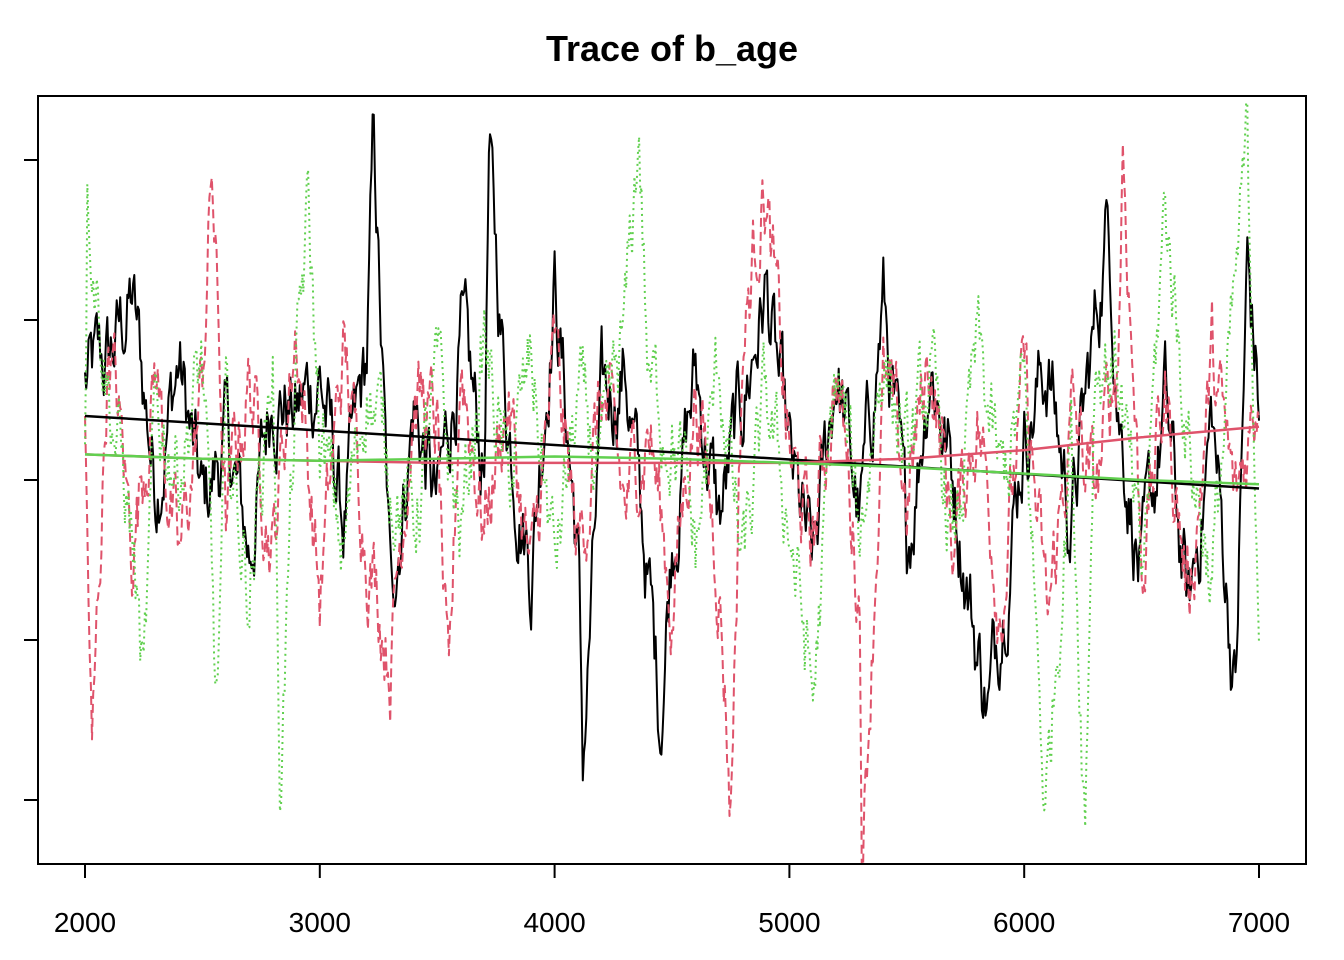 Image resolution: width=1344 pixels, height=960 pixels. Describe the element at coordinates (672, 469) in the screenshot. I see `chain-3-smooth-line` at that location.